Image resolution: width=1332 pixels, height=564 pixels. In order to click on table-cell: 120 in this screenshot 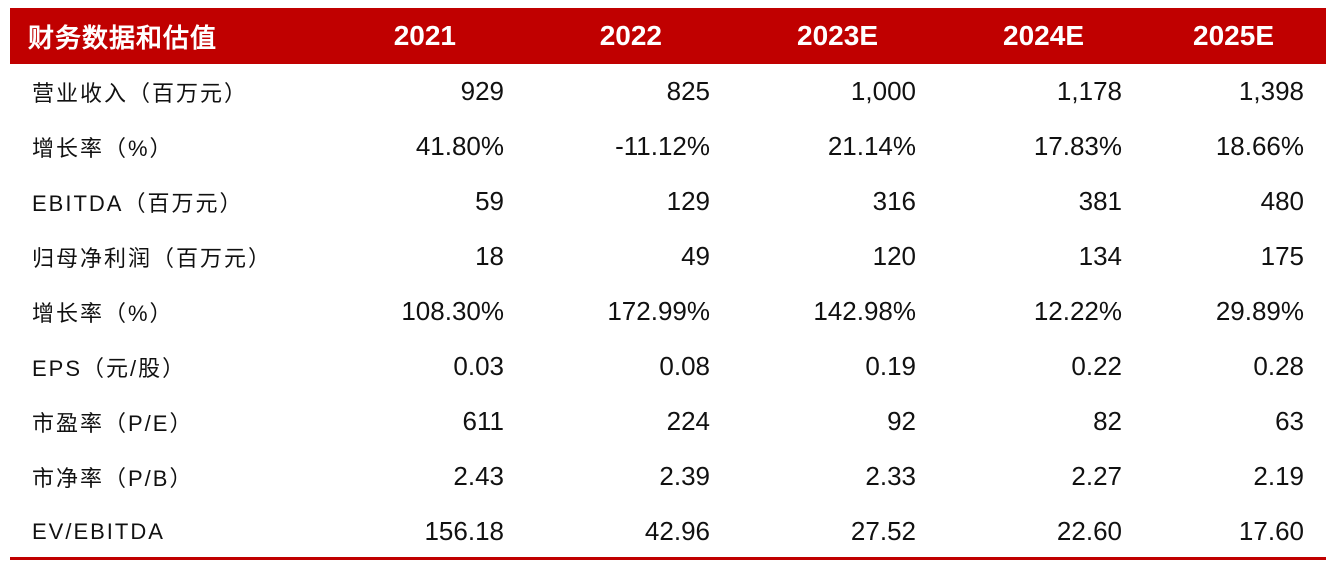, I will do `click(894, 256)`.